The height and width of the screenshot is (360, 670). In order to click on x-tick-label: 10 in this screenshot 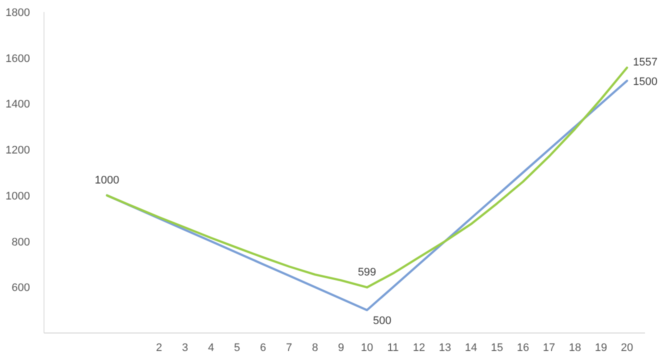, I will do `click(367, 348)`.